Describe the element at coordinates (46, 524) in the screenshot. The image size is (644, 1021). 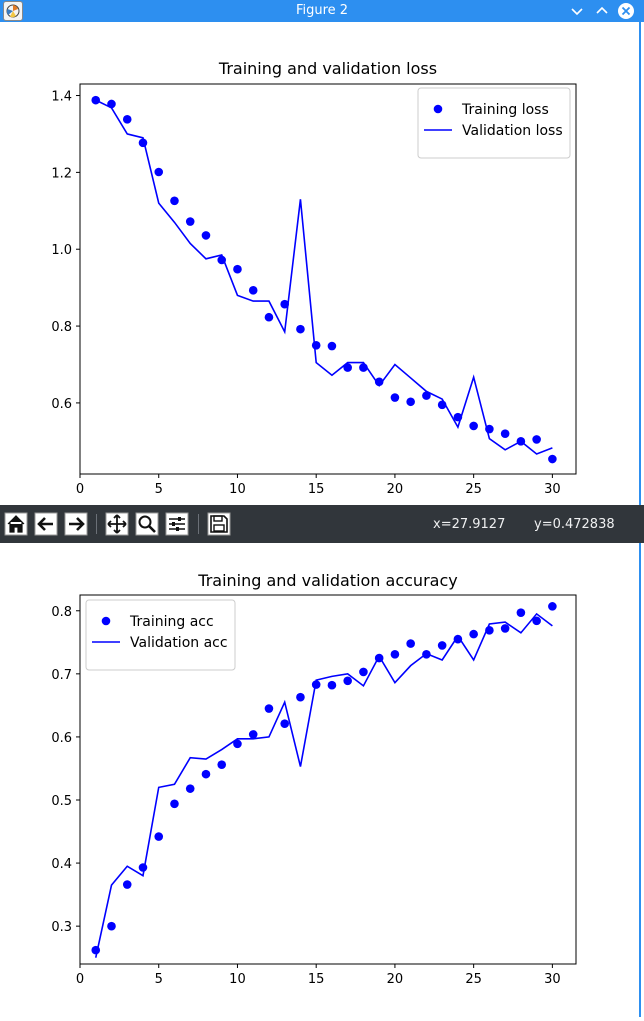
I see `back-arrow-icon` at that location.